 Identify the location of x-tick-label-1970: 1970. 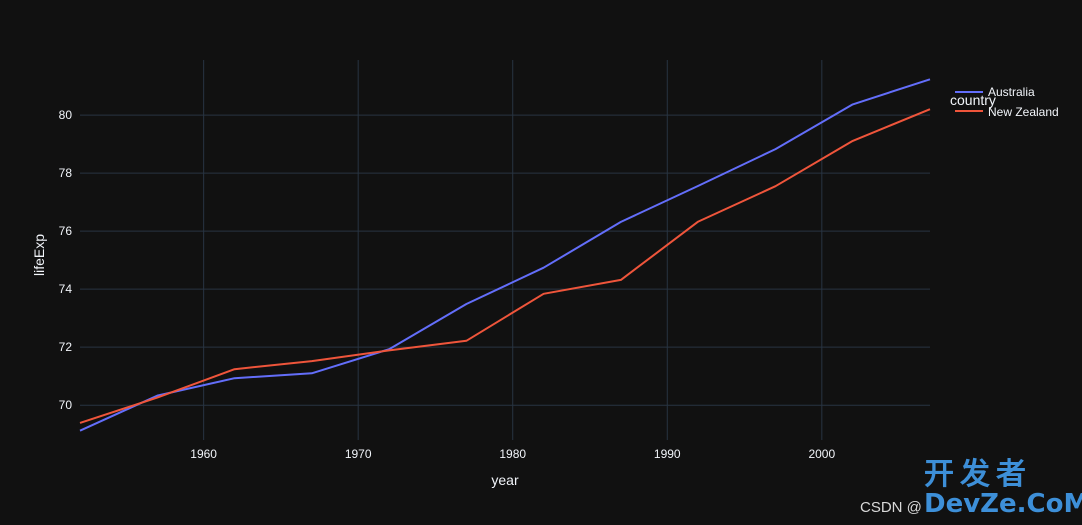
(358, 454).